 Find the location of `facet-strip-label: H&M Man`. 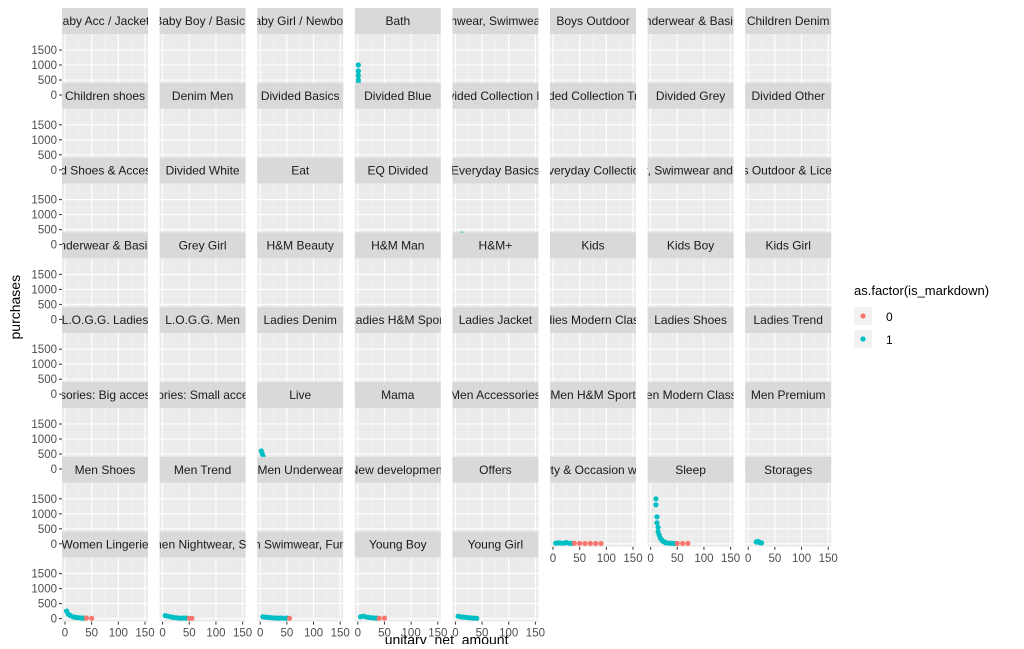

facet-strip-label: H&M Man is located at coordinates (397, 245).